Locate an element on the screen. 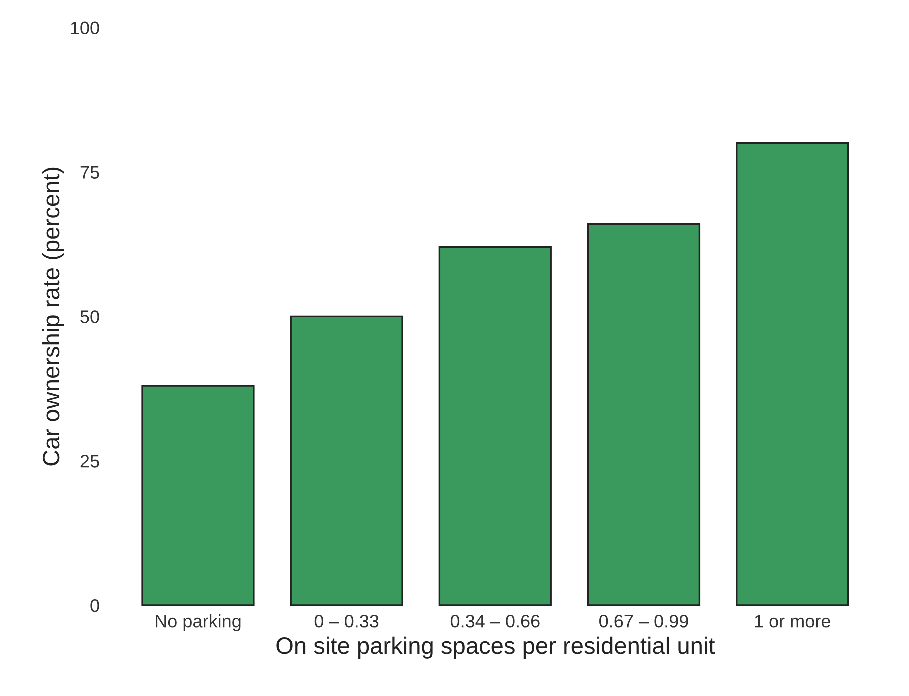 The image size is (909, 696). y-tick-label: 50 is located at coordinates (90, 317).